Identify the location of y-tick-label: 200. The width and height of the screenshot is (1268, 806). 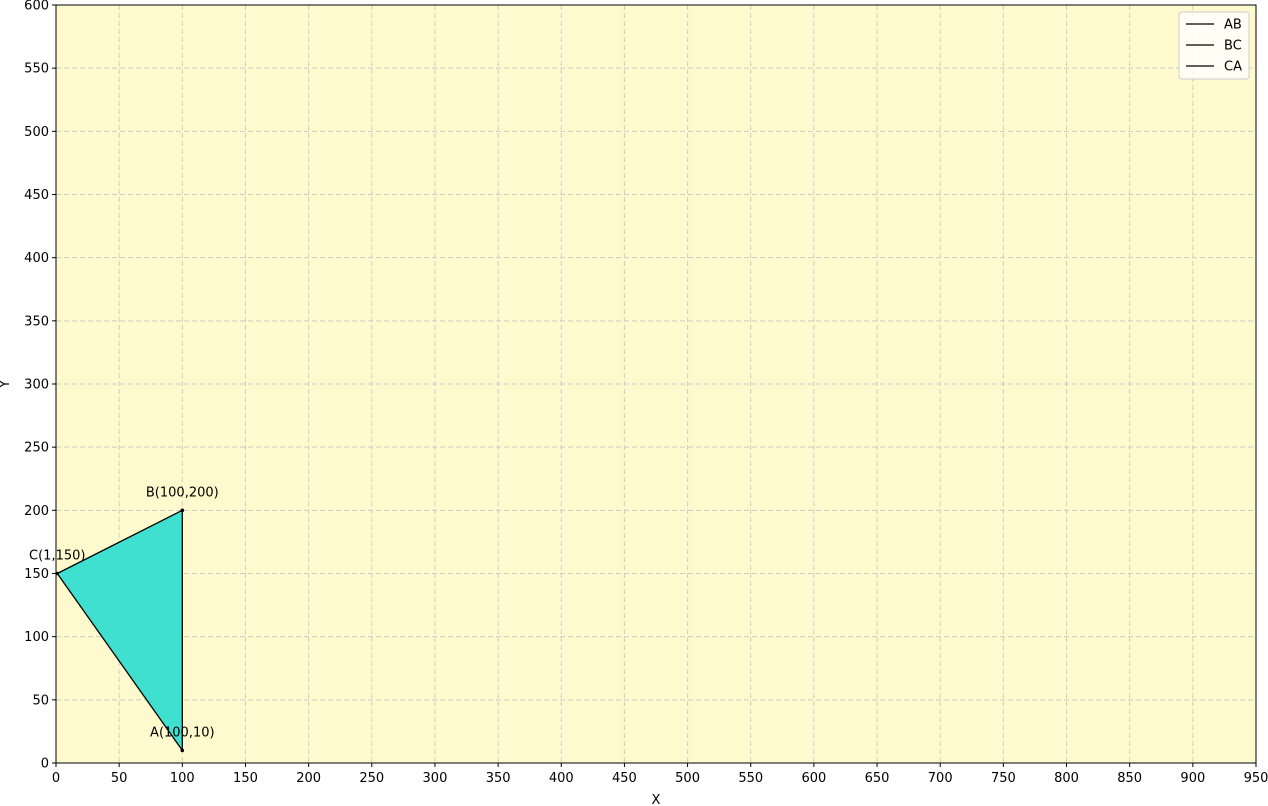
(36, 511).